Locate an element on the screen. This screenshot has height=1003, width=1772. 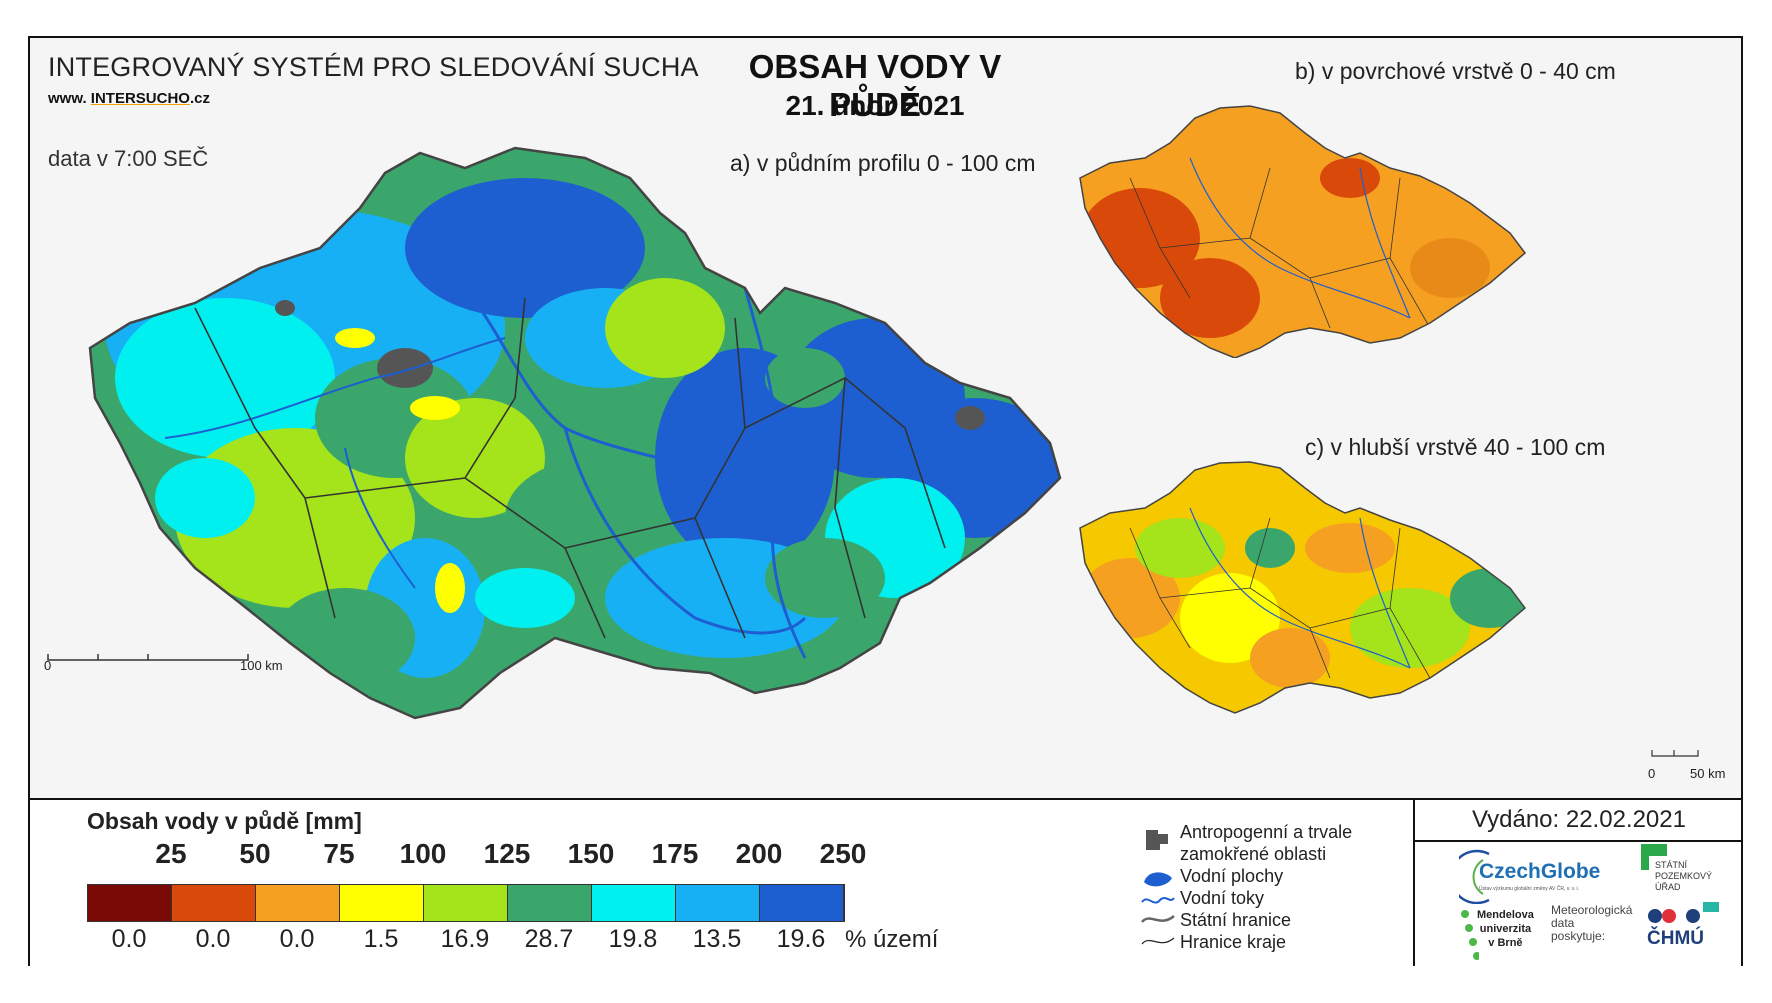
legend-threshold: 100 is located at coordinates (423, 853).